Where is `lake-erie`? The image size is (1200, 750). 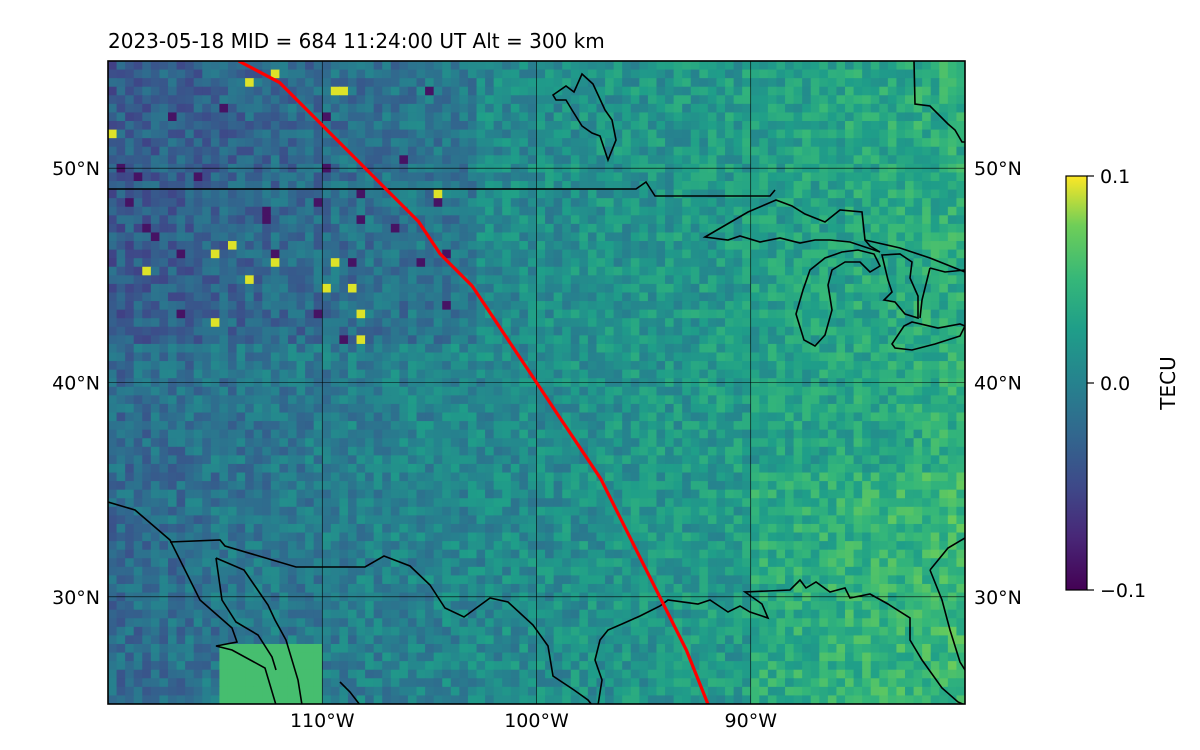 lake-erie is located at coordinates (928, 336).